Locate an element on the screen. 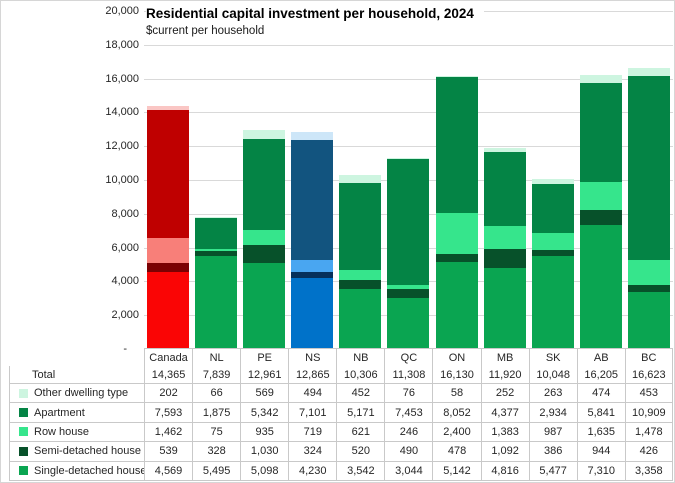  table-cell-other: 494 is located at coordinates (312, 394).